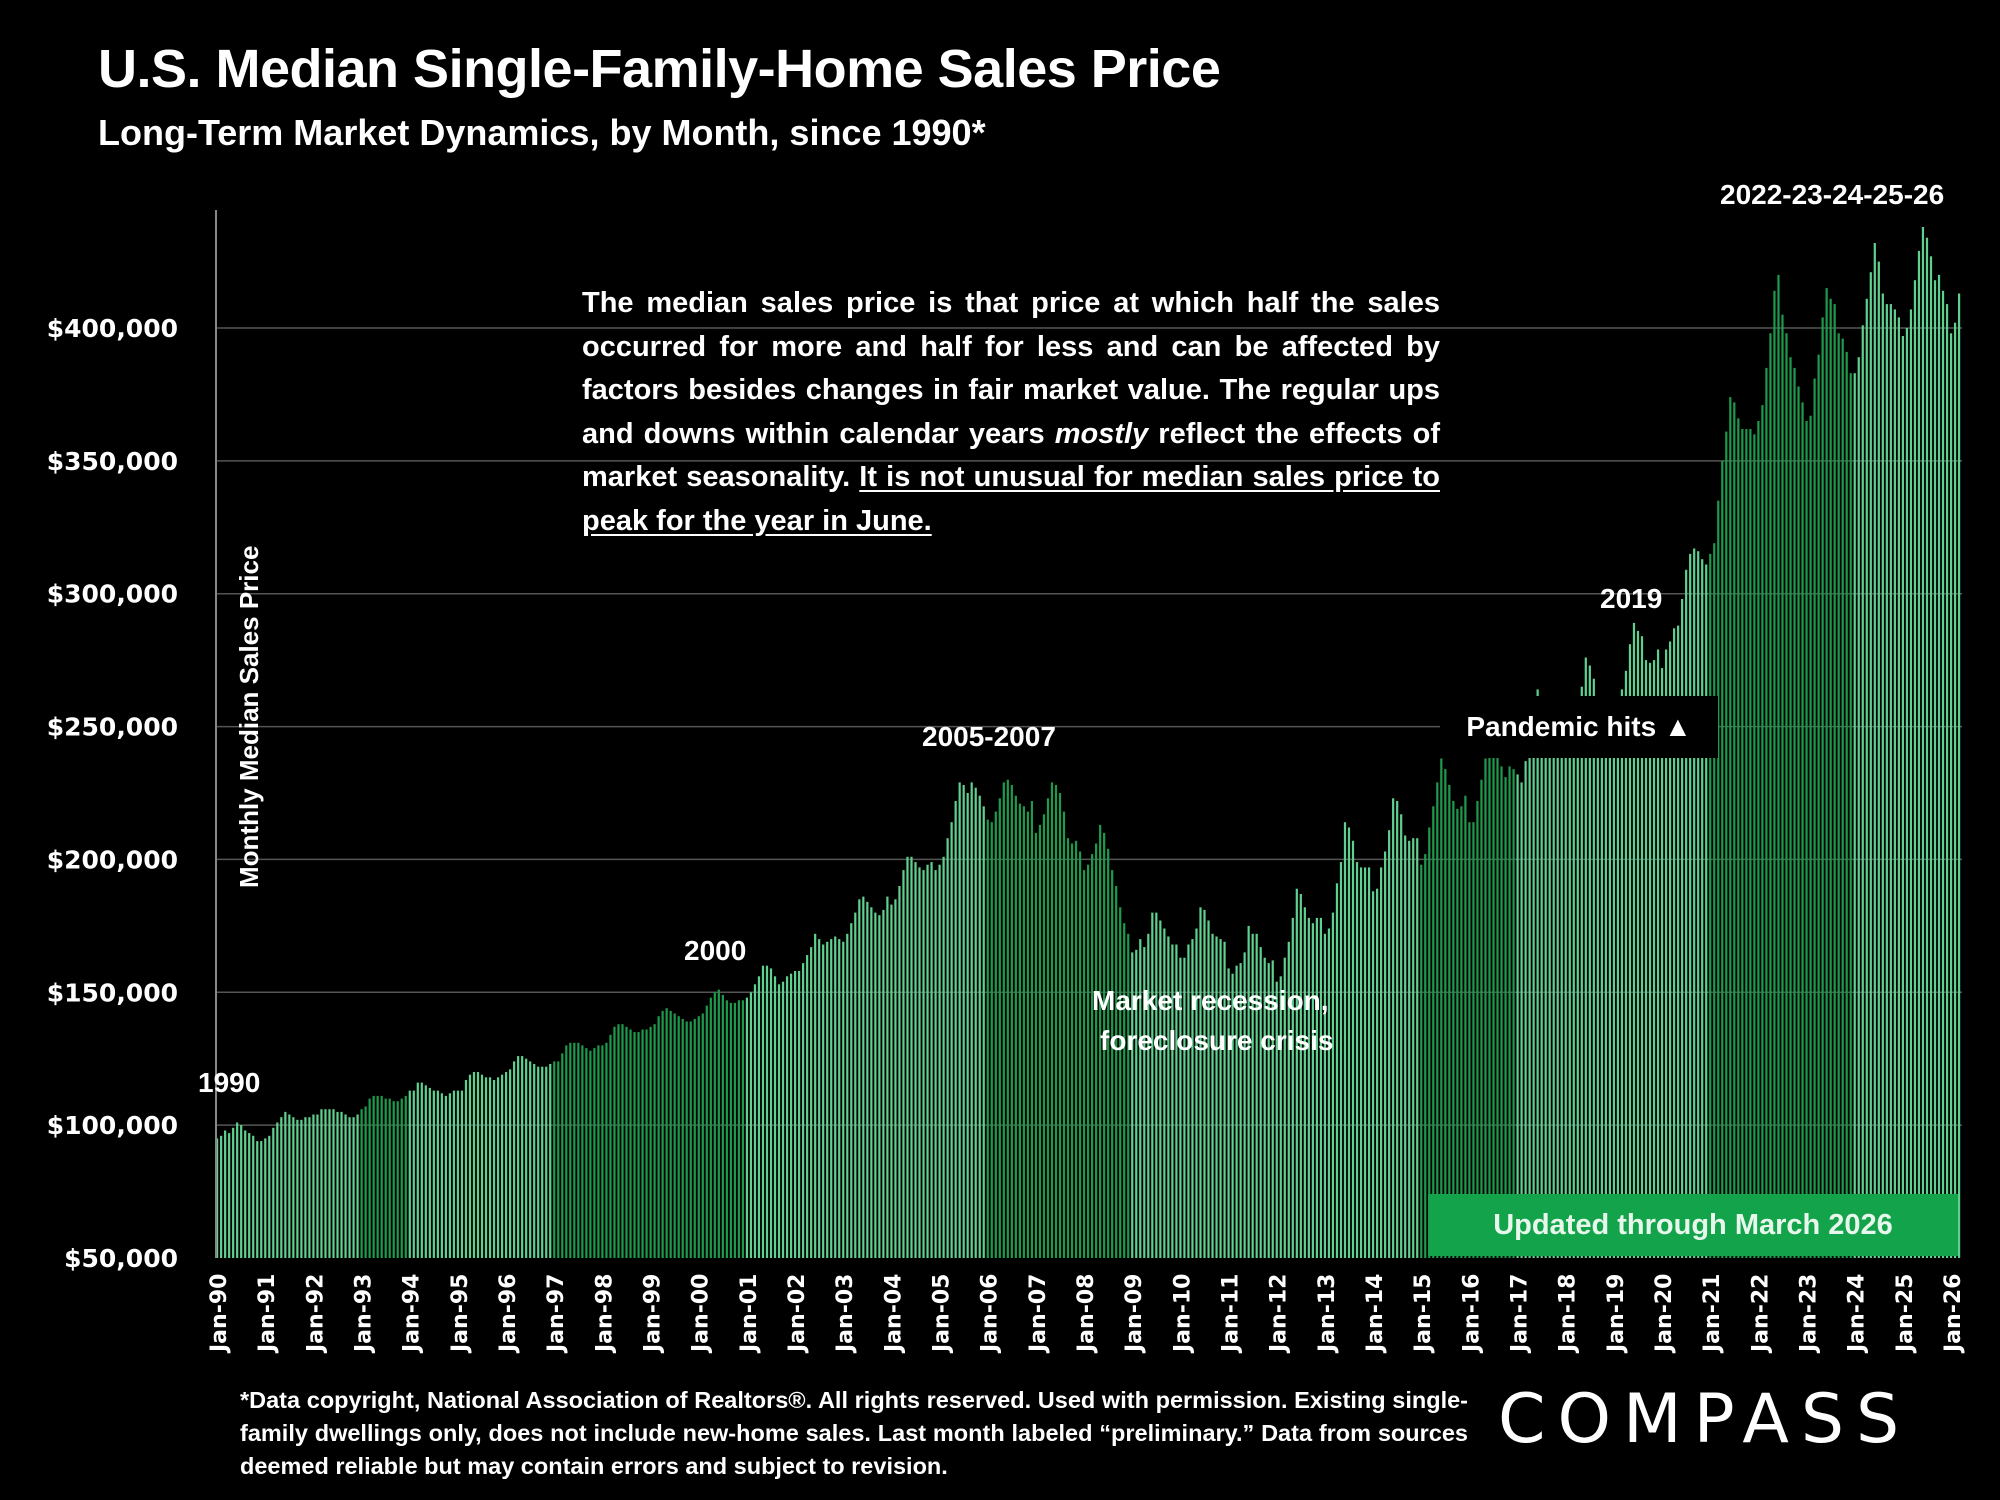 Image resolution: width=2000 pixels, height=1500 pixels. What do you see at coordinates (1471, 1314) in the screenshot?
I see `x-tick-label: Jan-16` at bounding box center [1471, 1314].